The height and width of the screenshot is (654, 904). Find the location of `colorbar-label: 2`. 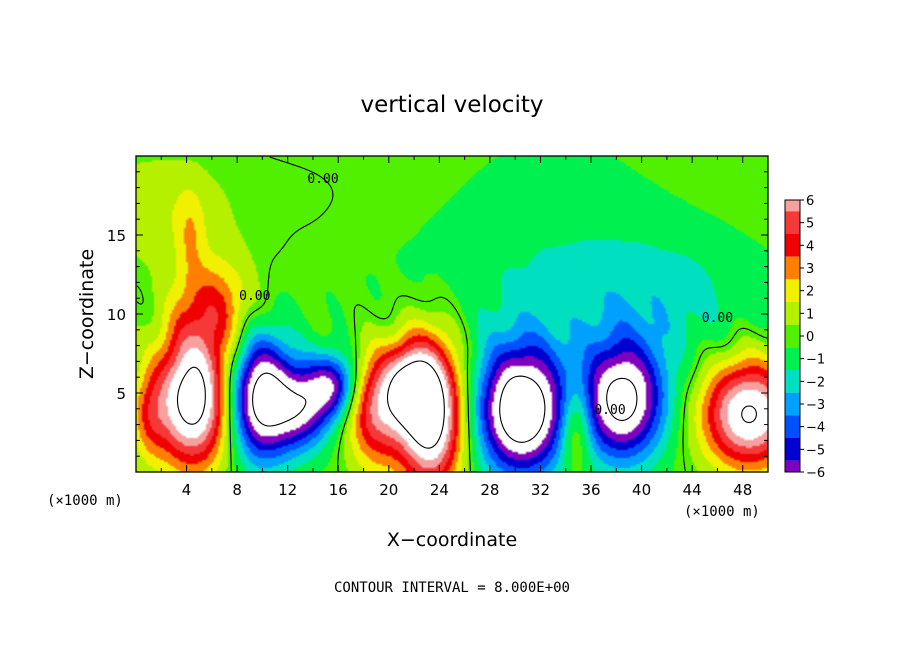

colorbar-label: 2 is located at coordinates (810, 292).